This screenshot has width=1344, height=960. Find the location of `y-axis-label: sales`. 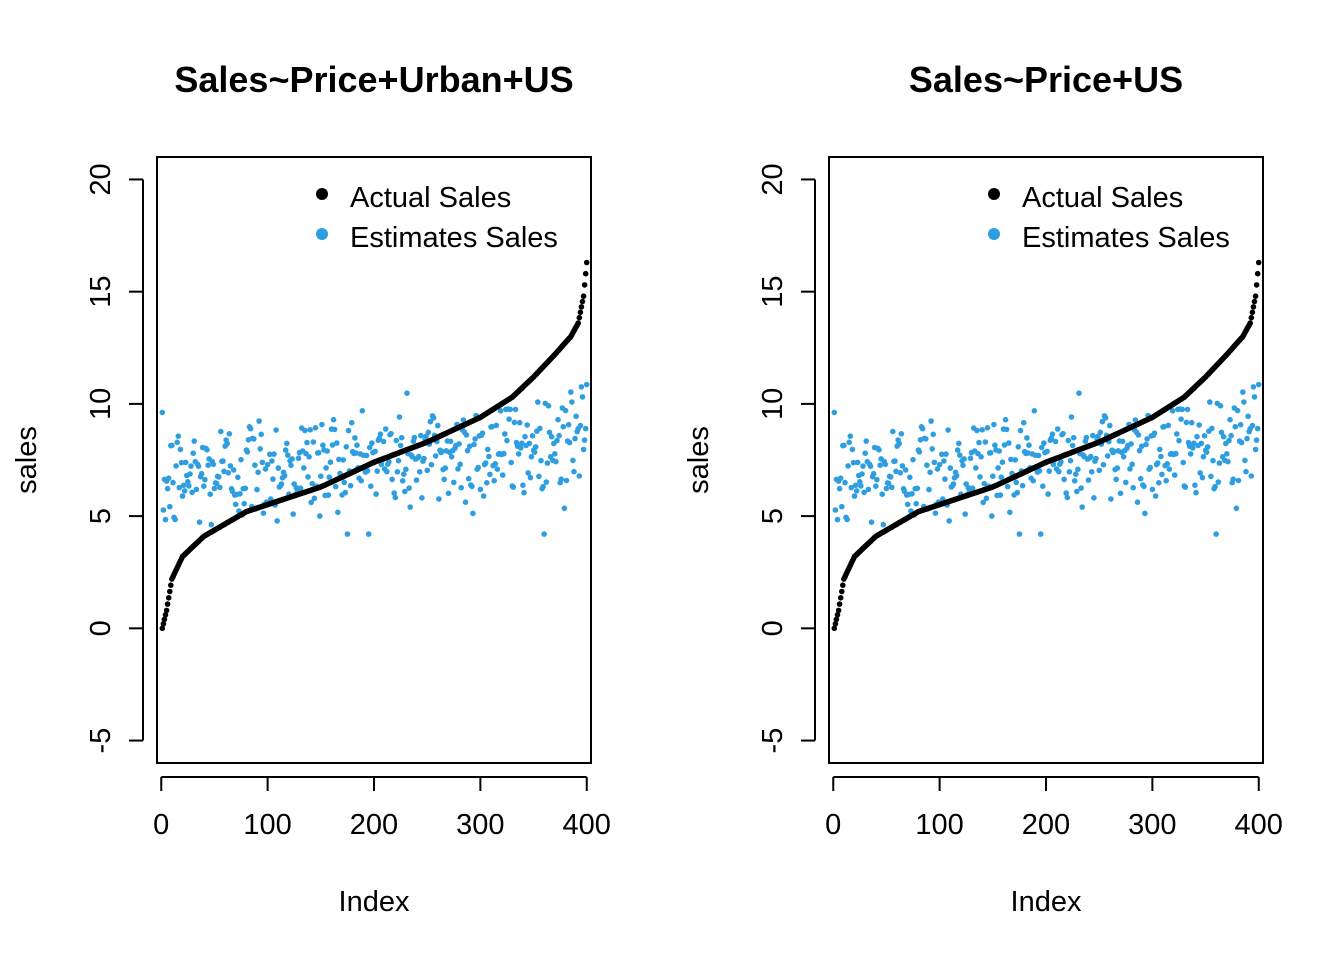

y-axis-label: sales is located at coordinates (27, 460).